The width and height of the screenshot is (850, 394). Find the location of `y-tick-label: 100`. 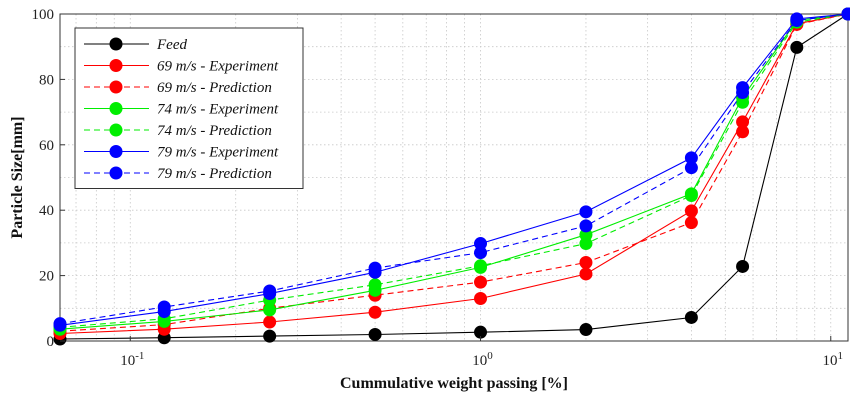

y-tick-label: 100 is located at coordinates (43, 15).